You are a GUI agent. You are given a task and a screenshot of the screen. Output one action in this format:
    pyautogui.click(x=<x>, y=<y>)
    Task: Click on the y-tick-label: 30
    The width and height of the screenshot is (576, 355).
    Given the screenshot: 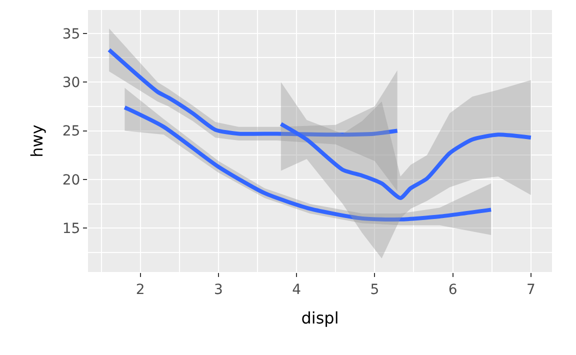 What is the action you would take?
    pyautogui.click(x=71, y=82)
    